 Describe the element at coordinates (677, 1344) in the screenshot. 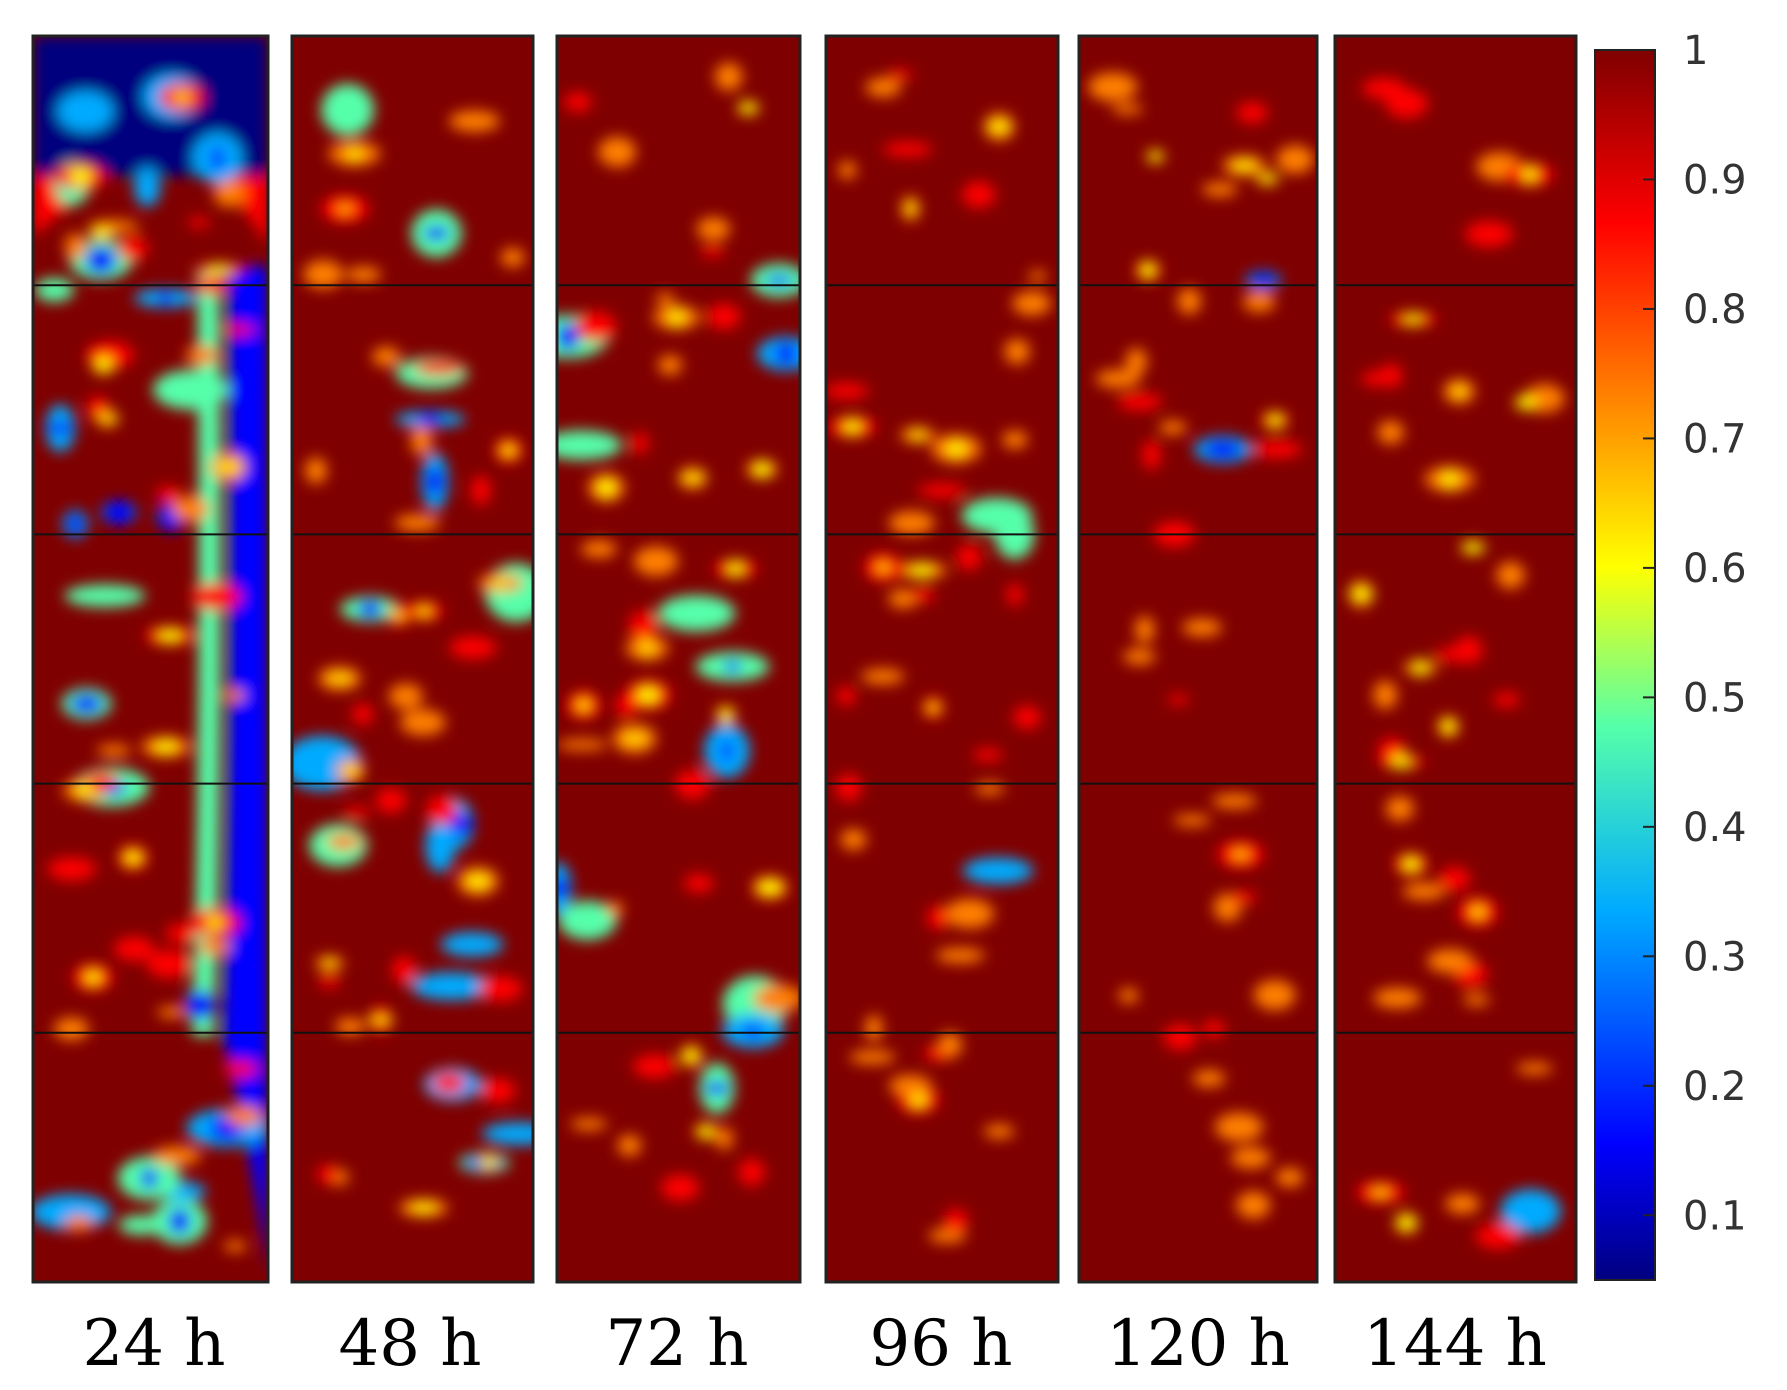

I see `panel-label-72h: 72 h` at that location.